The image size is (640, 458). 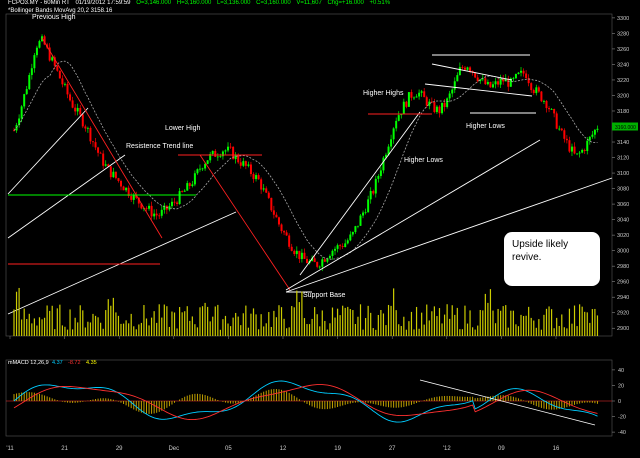 I want to click on x-axis-label: '12, so click(x=447, y=449).